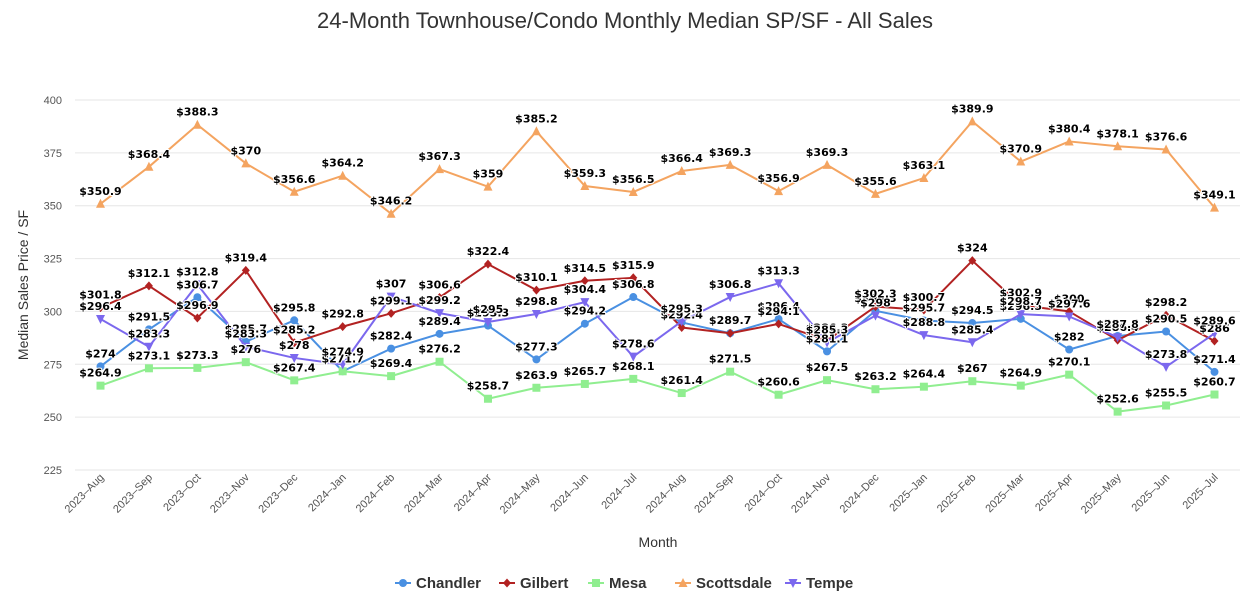  Describe the element at coordinates (972, 108) in the screenshot. I see `data-label: $389.9` at that location.